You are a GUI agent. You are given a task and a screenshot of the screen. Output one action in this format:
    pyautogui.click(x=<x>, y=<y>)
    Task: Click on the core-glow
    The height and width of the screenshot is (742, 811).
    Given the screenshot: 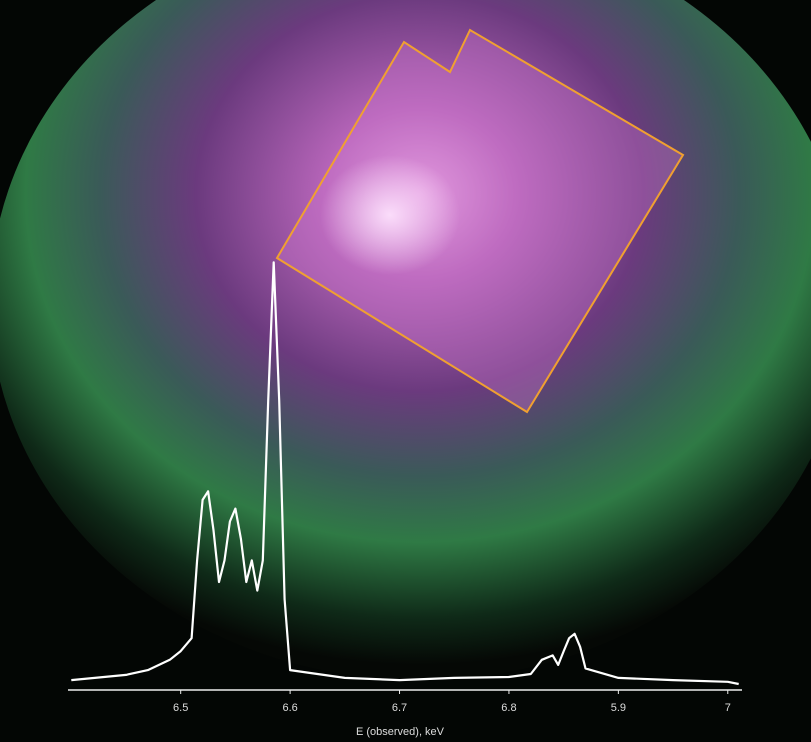 What is the action you would take?
    pyautogui.click(x=390, y=215)
    